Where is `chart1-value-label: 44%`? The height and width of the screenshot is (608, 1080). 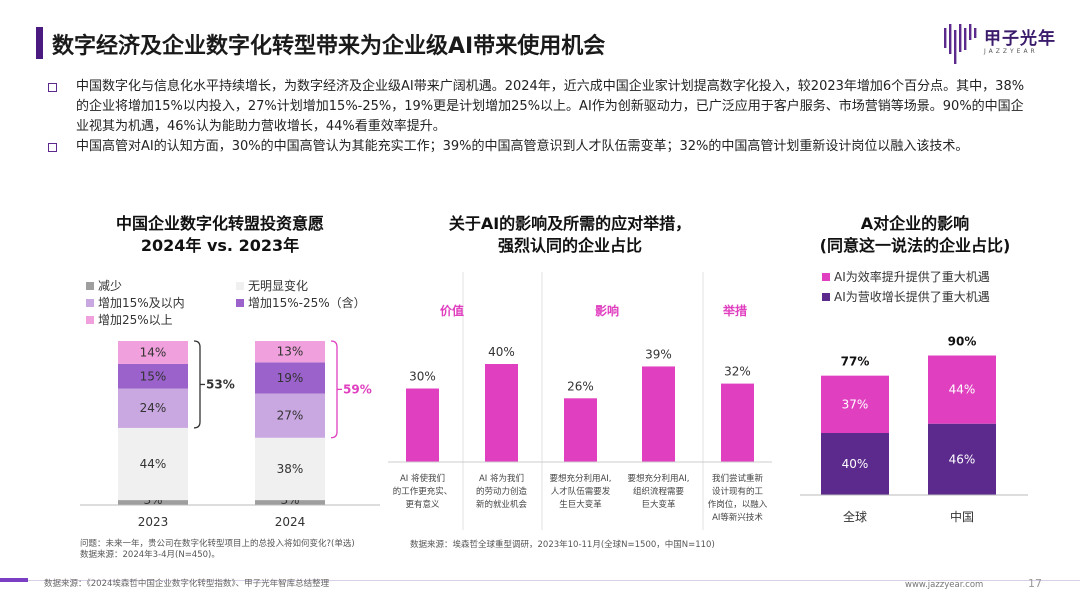 chart1-value-label: 44% is located at coordinates (153, 464).